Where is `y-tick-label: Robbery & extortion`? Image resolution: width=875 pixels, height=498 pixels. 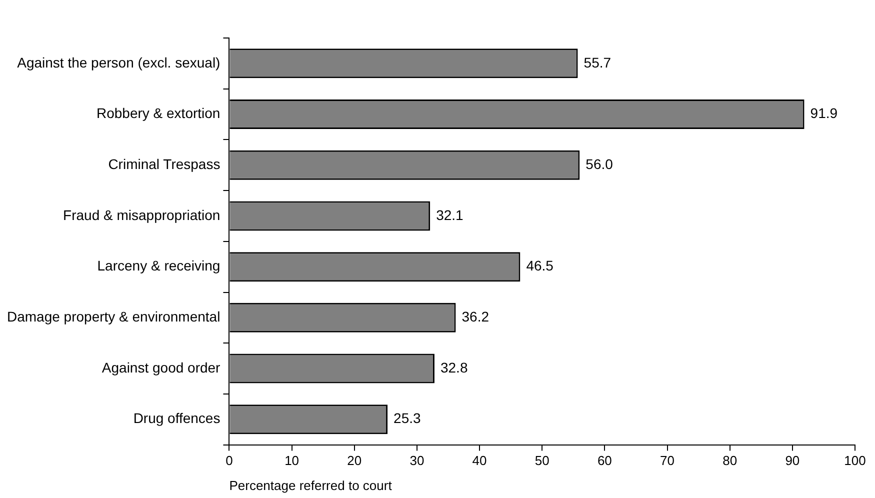 y-tick-label: Robbery & extortion is located at coordinates (158, 113).